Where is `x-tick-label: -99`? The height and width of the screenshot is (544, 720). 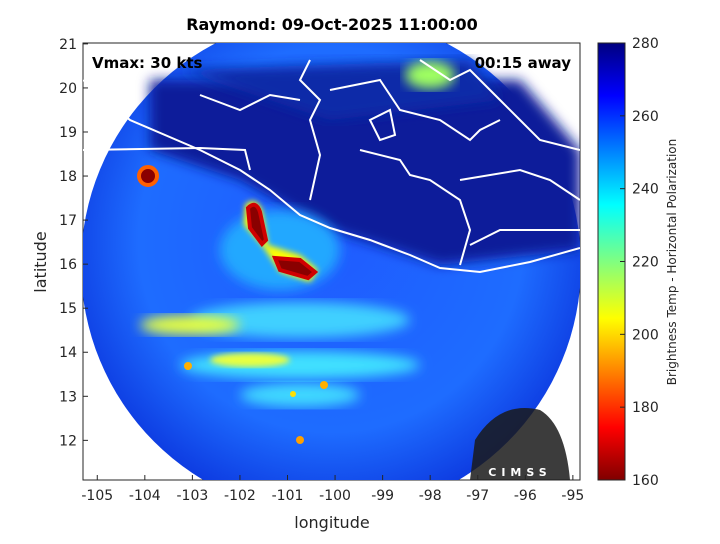 x-tick-label: -99 is located at coordinates (382, 496).